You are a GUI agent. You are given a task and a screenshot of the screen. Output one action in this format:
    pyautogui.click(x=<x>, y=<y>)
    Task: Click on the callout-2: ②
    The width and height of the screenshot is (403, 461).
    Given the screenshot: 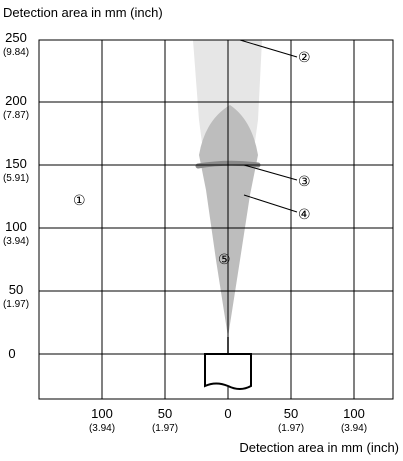 What is the action you would take?
    pyautogui.click(x=304, y=57)
    